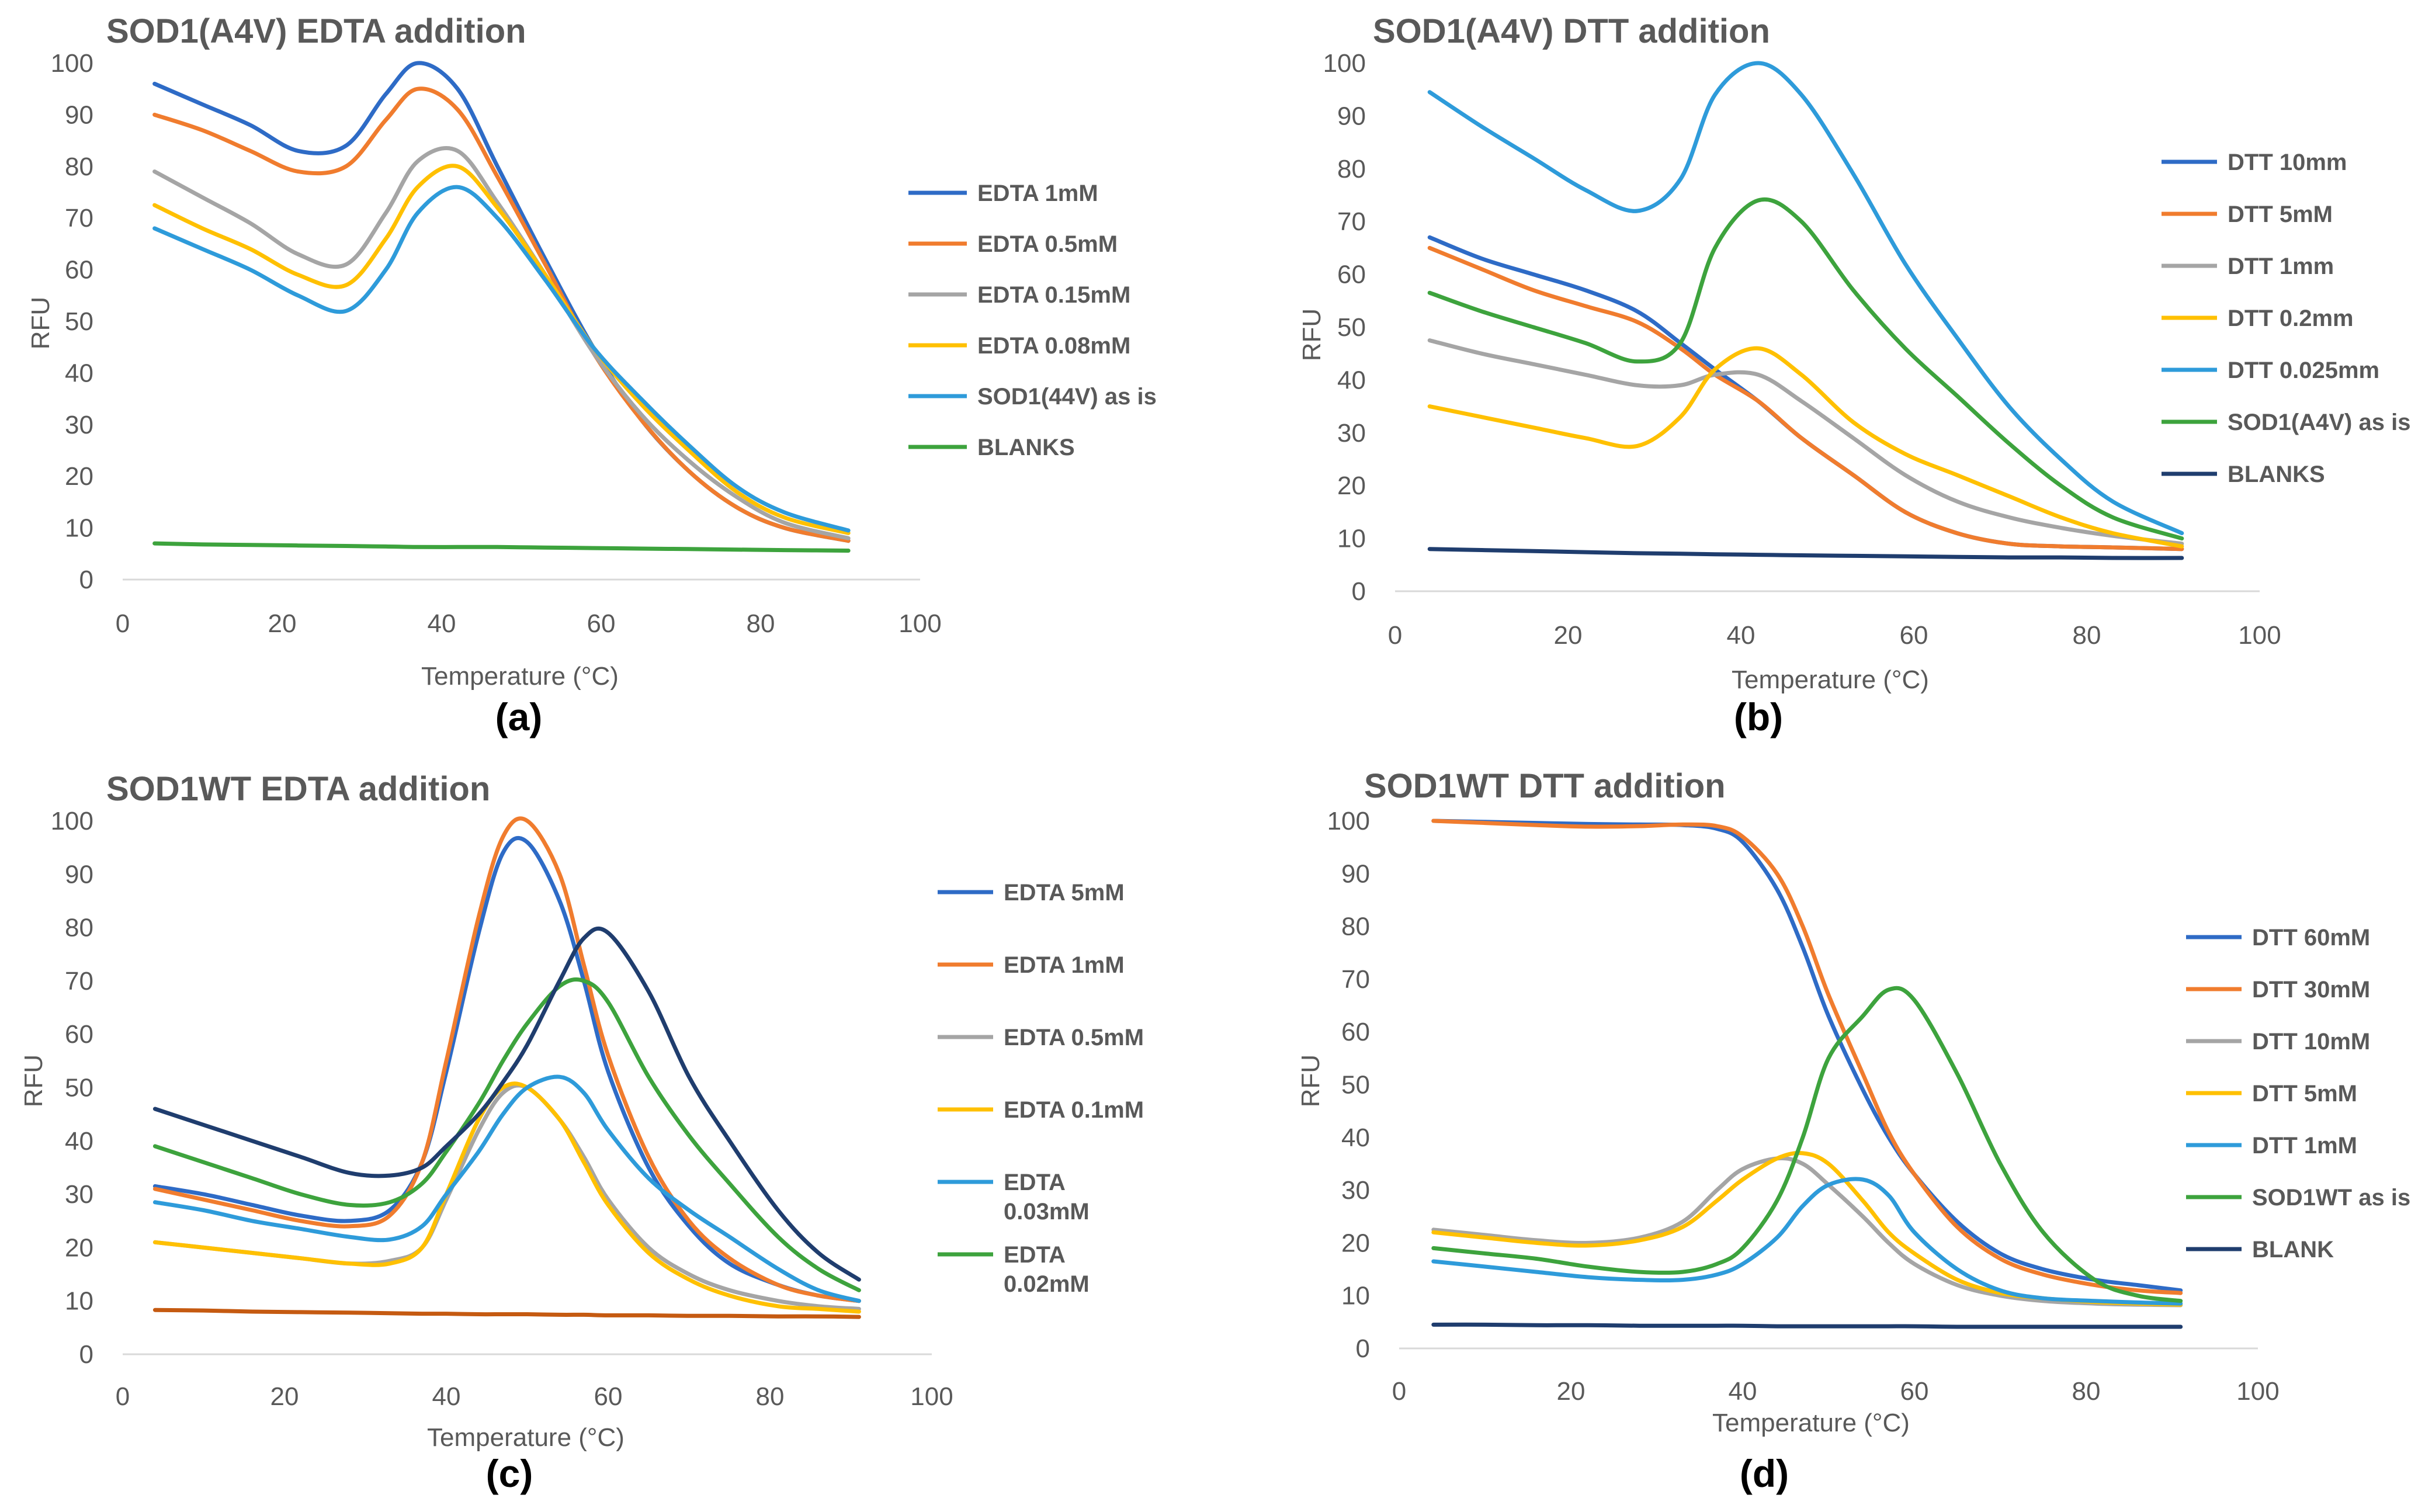 This screenshot has width=2432, height=1512. I want to click on legend-entry: EDTA 0.03mM, so click(1047, 1197).